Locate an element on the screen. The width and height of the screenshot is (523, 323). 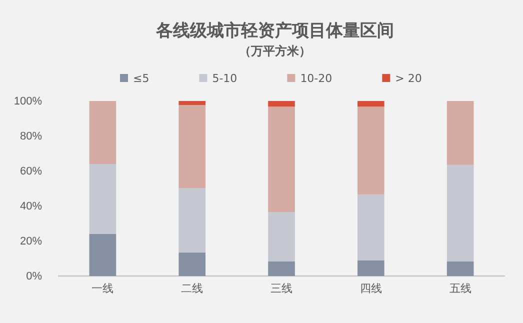
x-tick-label: 五线 is located at coordinates (460, 288).